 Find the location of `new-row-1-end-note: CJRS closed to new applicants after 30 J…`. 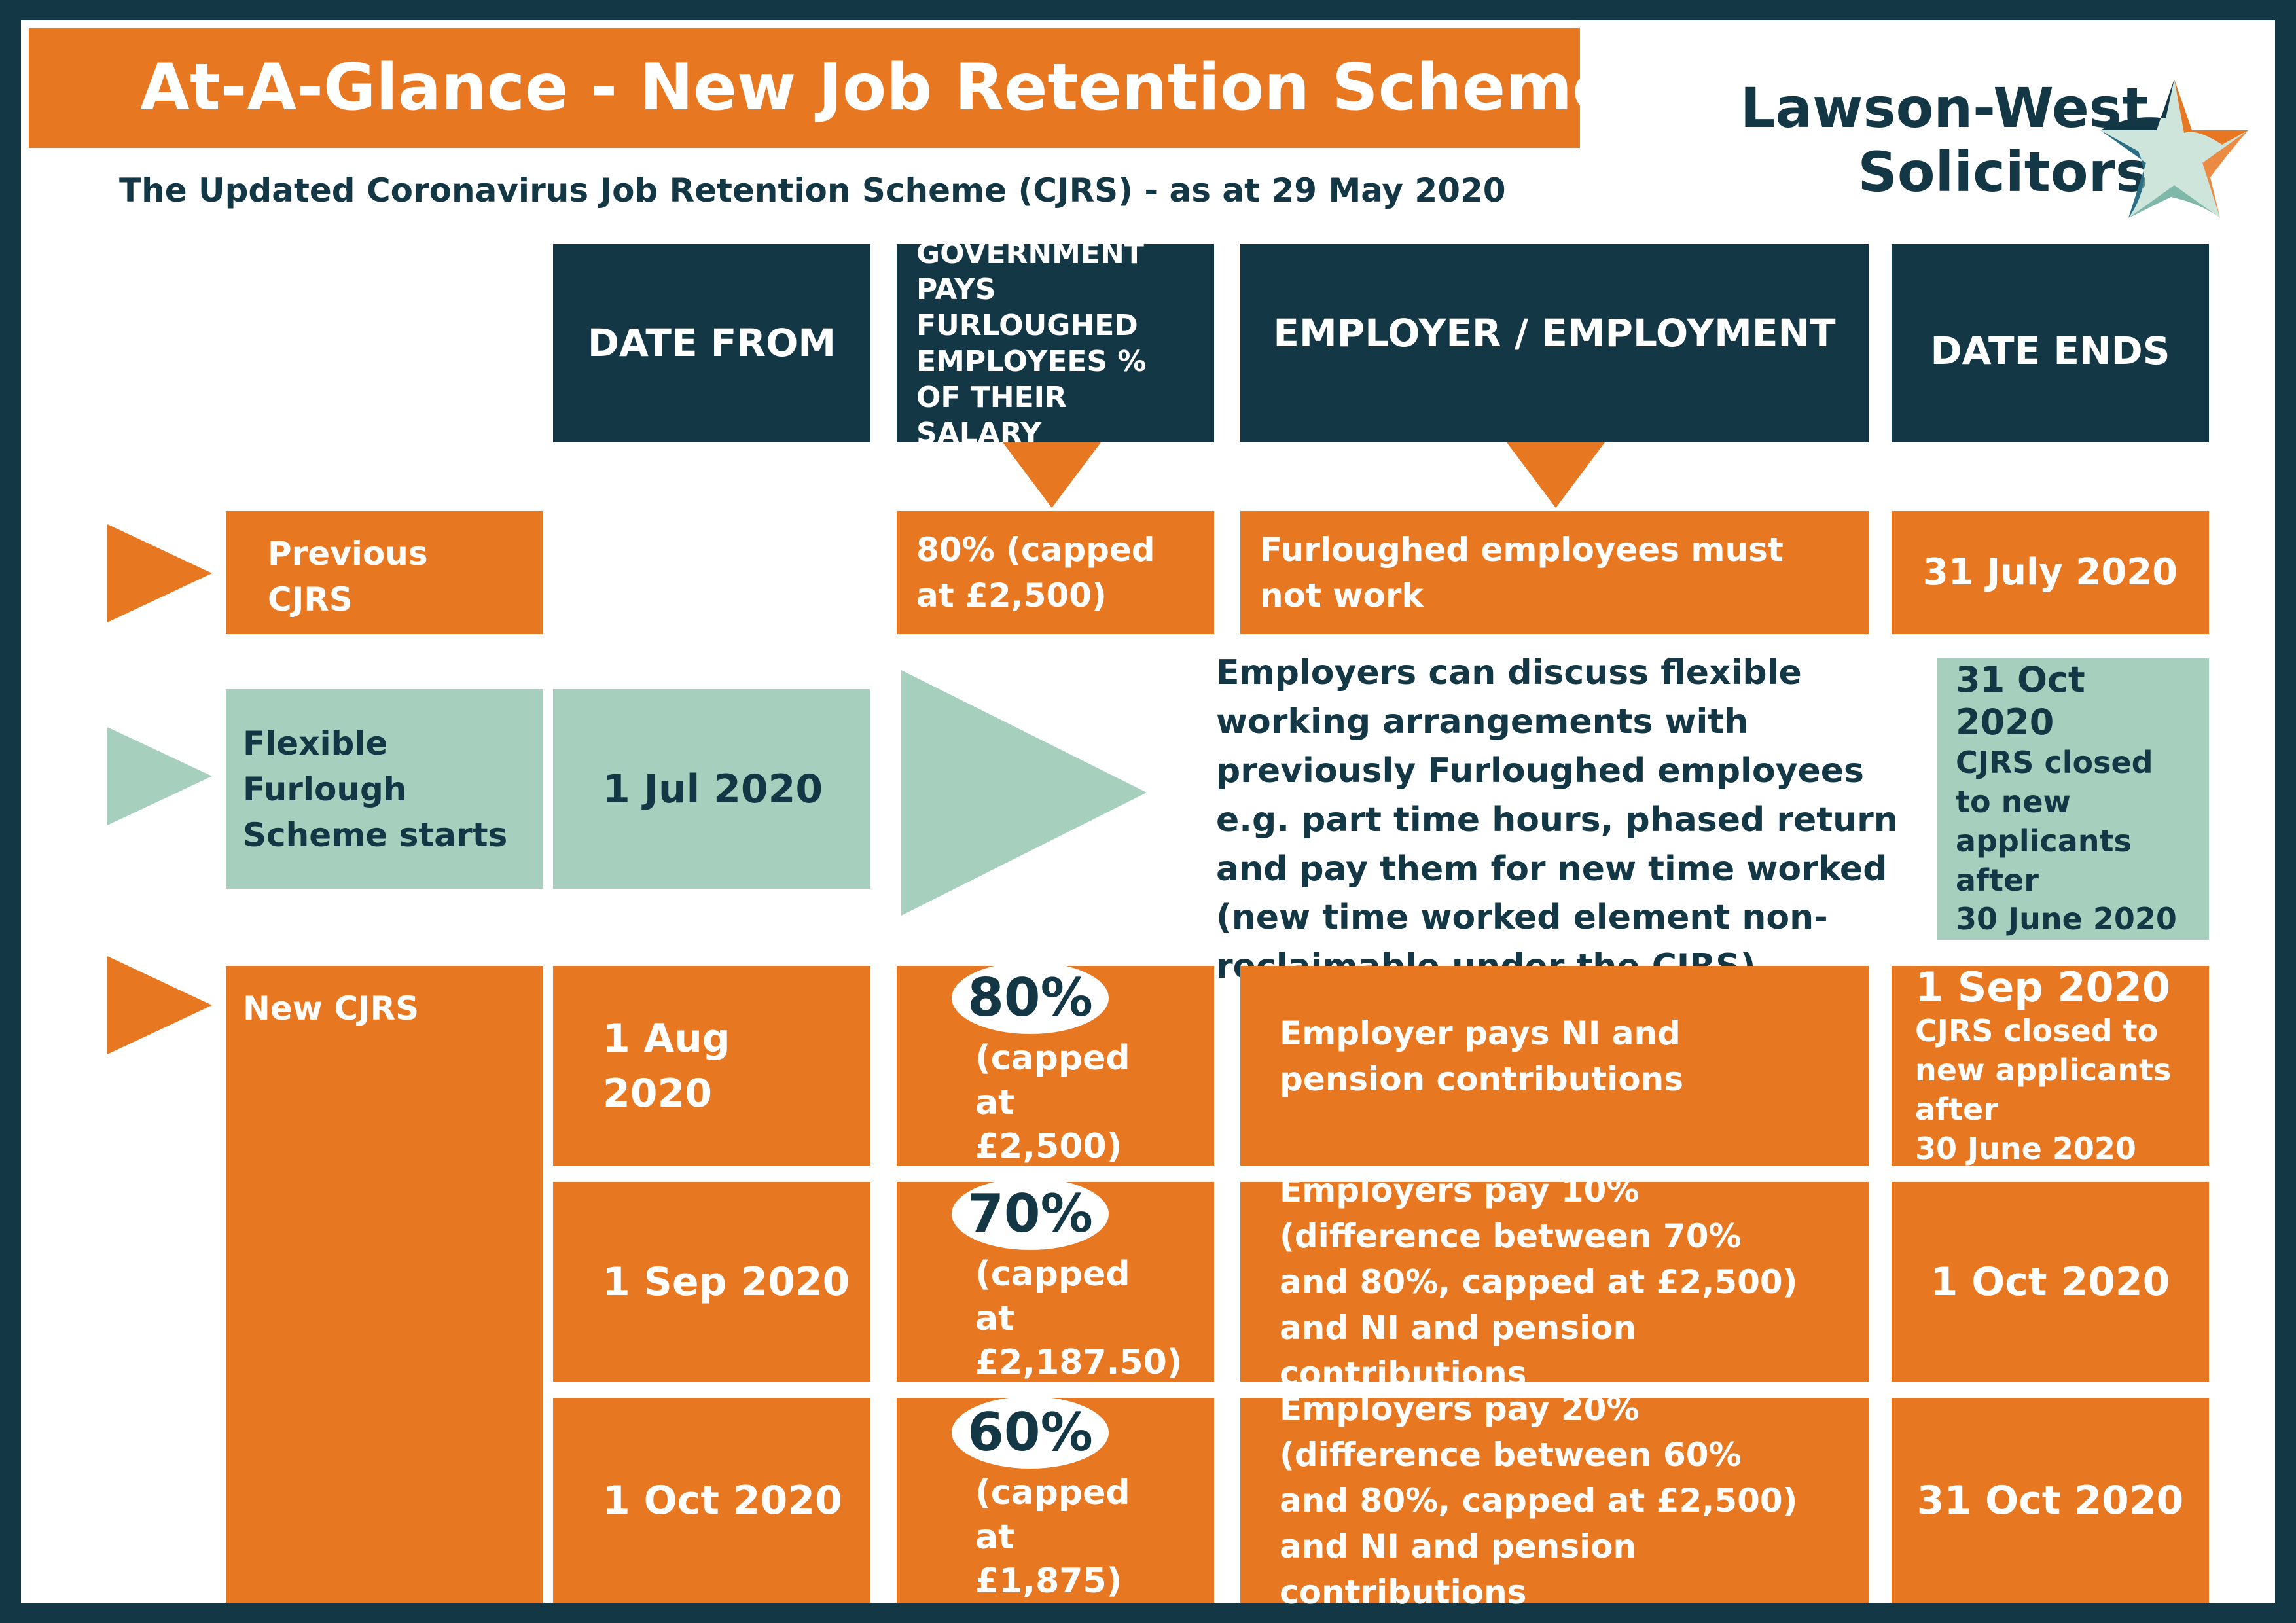

new-row-1-end-note: CJRS closed to new applicants after 30 J… is located at coordinates (2043, 1089).